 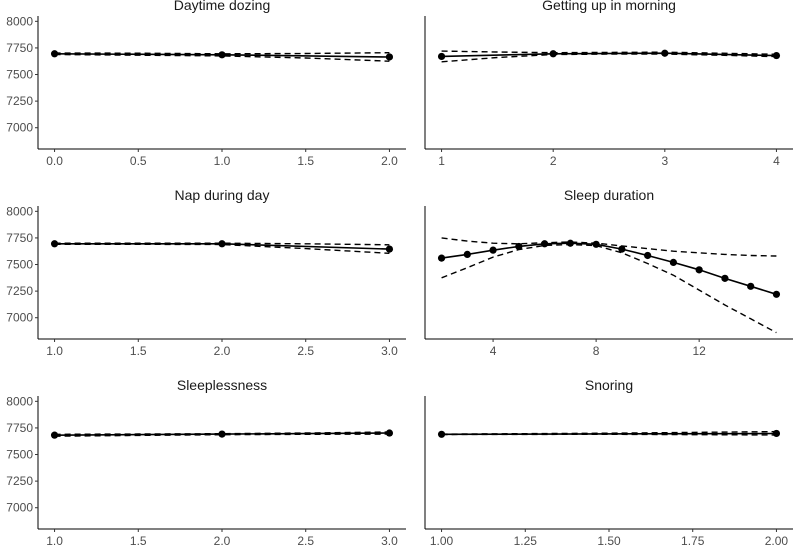 I want to click on panel-sleep-duration: Sleep duration 4 8 12, so click(x=608, y=272).